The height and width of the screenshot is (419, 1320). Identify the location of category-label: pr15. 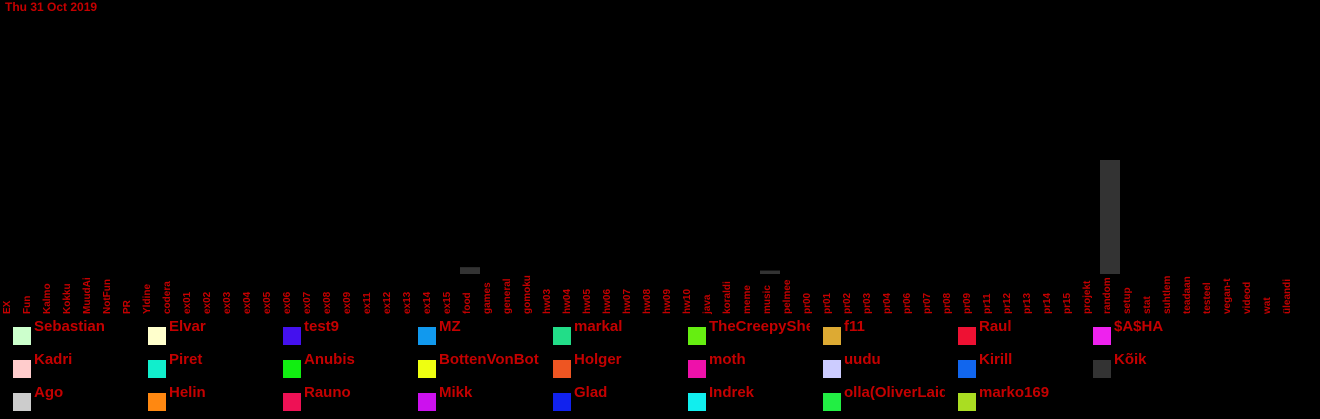
(1067, 303).